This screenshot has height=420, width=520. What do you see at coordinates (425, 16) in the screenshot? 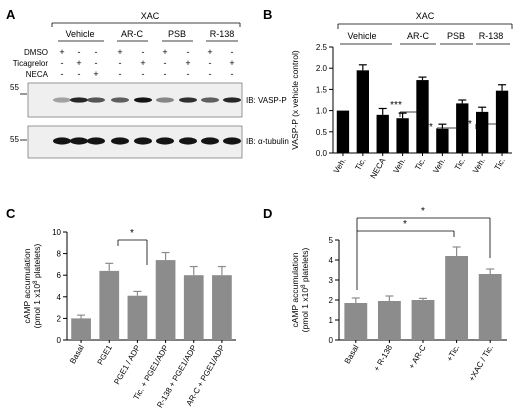
I see `b-xac-label: XAC` at bounding box center [425, 16].